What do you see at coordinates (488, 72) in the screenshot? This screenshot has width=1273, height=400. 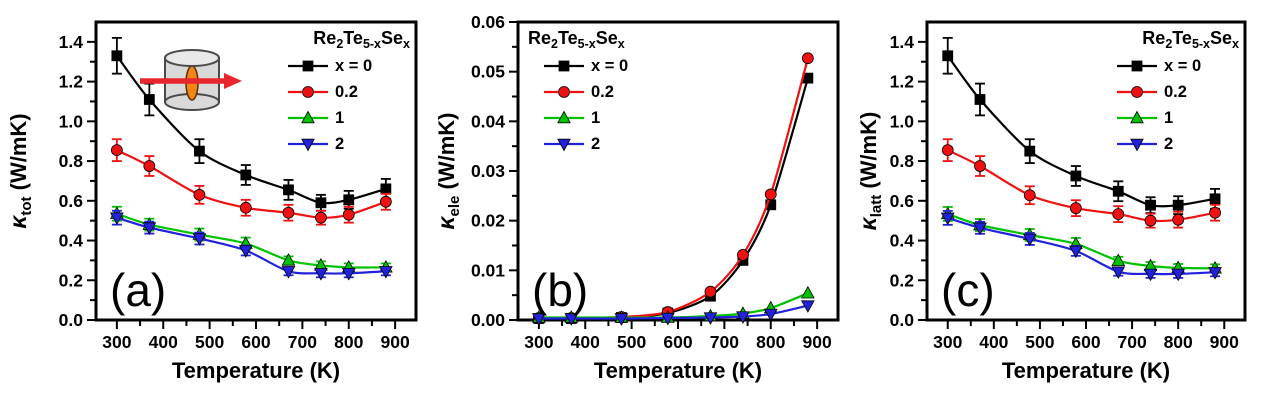 I see `svg-text: 0.05` at bounding box center [488, 72].